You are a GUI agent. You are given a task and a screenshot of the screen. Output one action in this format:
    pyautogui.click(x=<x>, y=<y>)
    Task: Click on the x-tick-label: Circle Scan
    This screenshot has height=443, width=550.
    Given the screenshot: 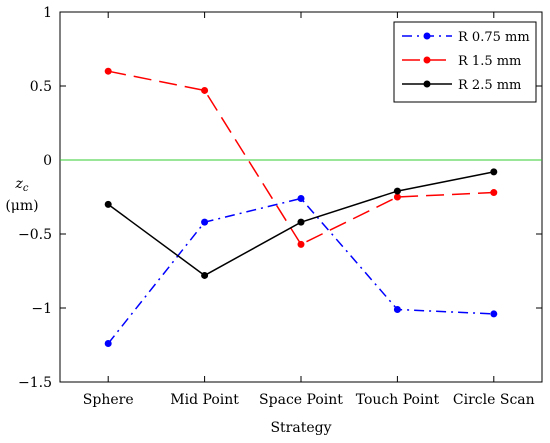 What is the action you would take?
    pyautogui.click(x=494, y=400)
    